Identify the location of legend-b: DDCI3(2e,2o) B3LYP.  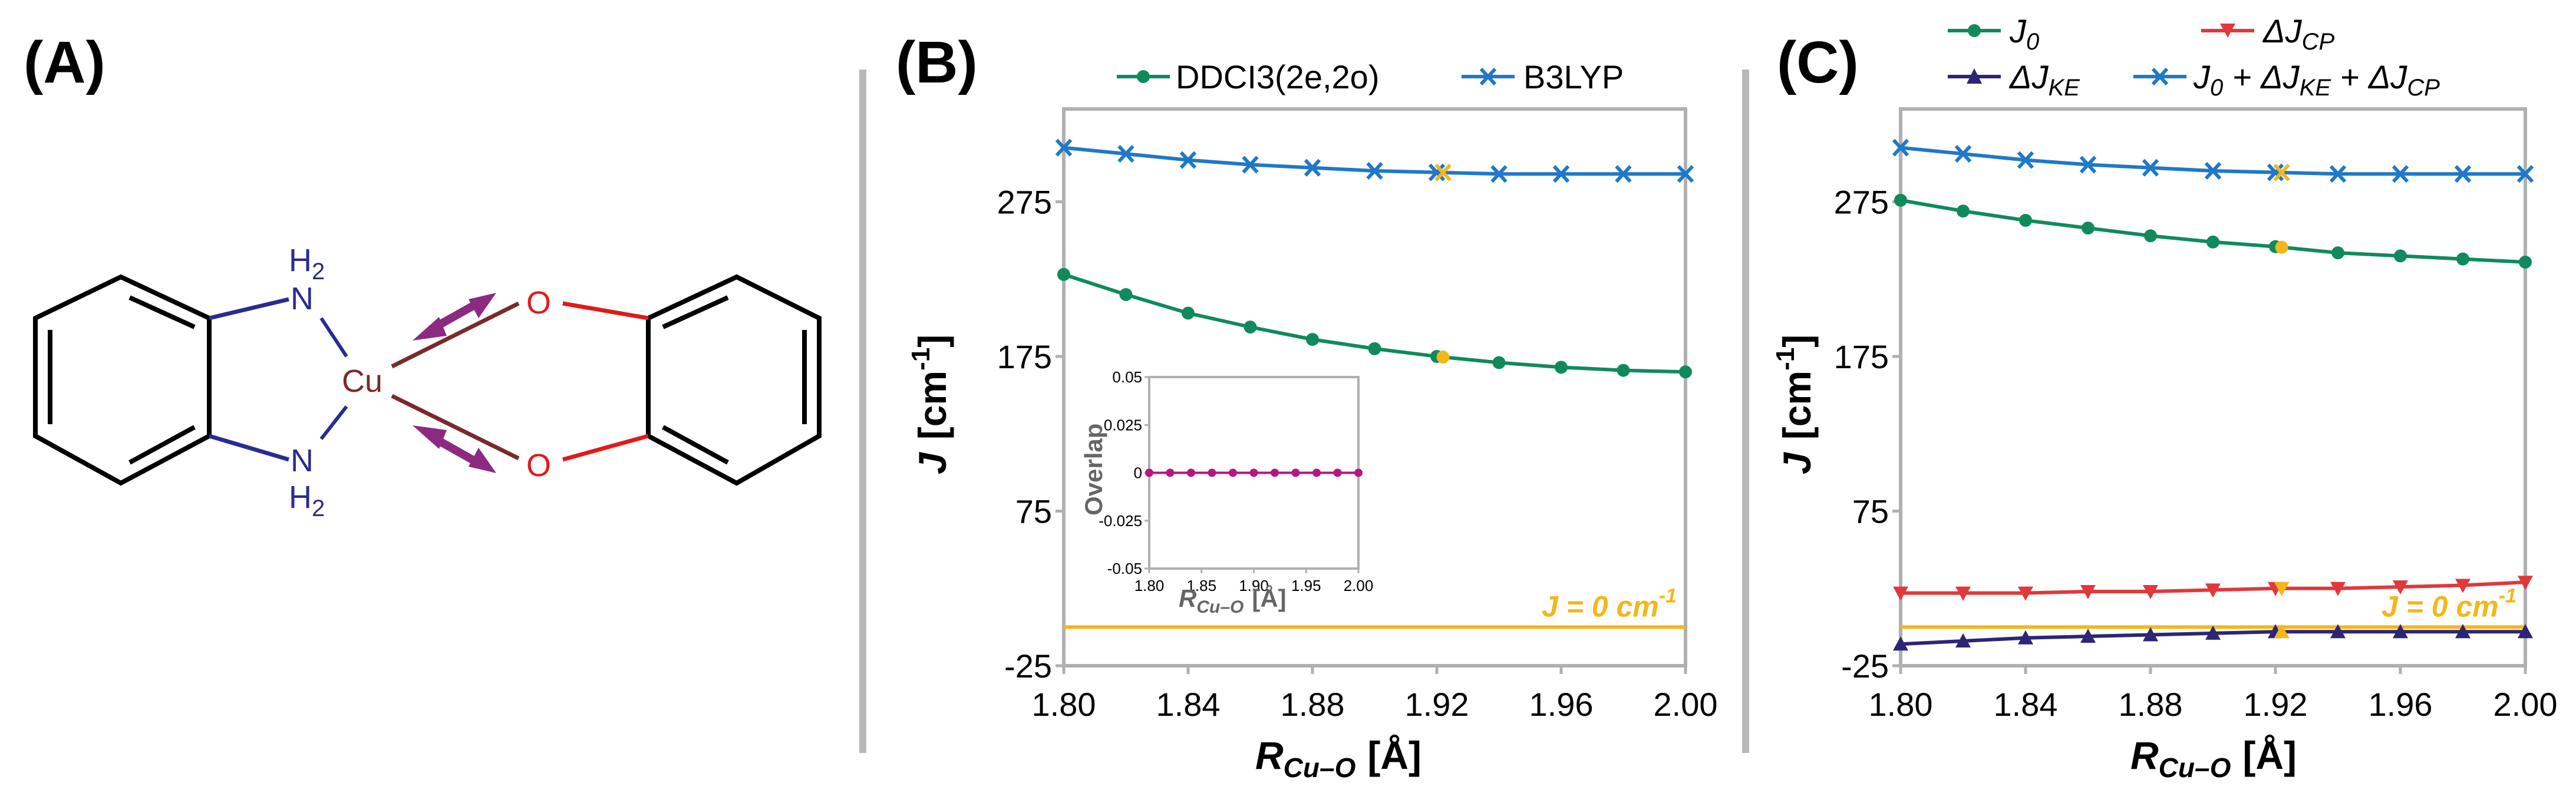
(1371, 76).